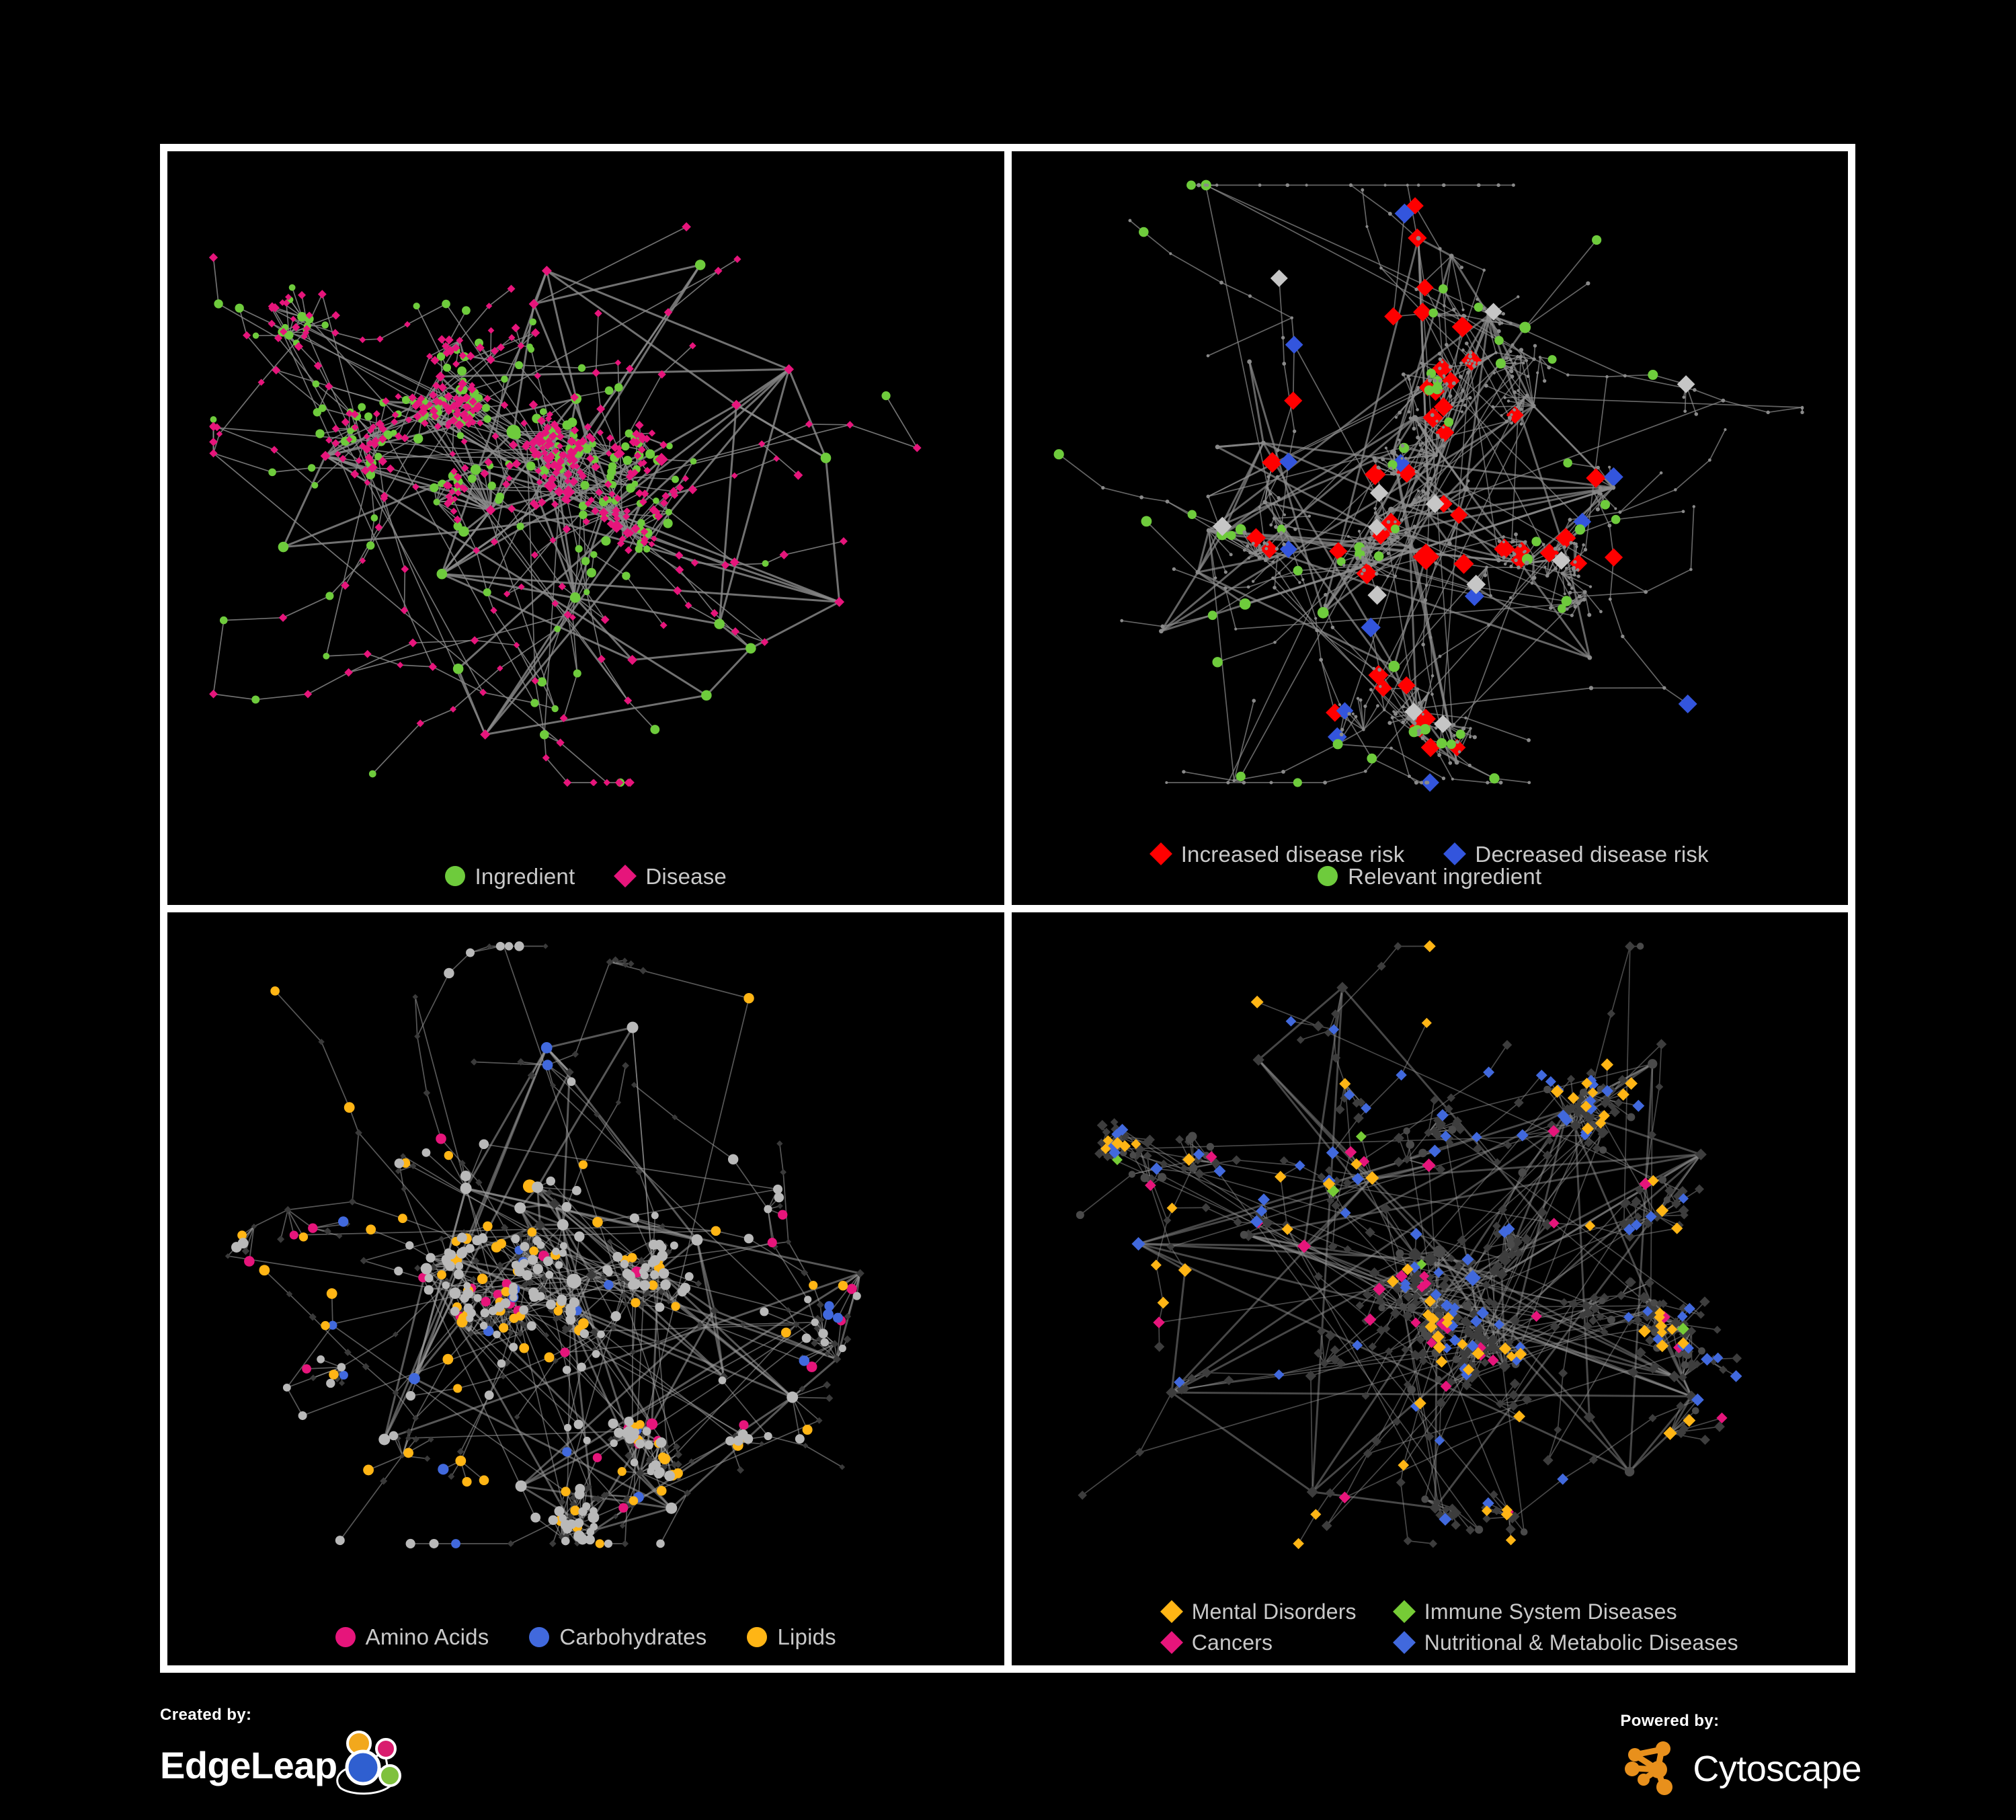 This screenshot has width=2016, height=1820. I want to click on graph-node-cancers, so click(1554, 1222).